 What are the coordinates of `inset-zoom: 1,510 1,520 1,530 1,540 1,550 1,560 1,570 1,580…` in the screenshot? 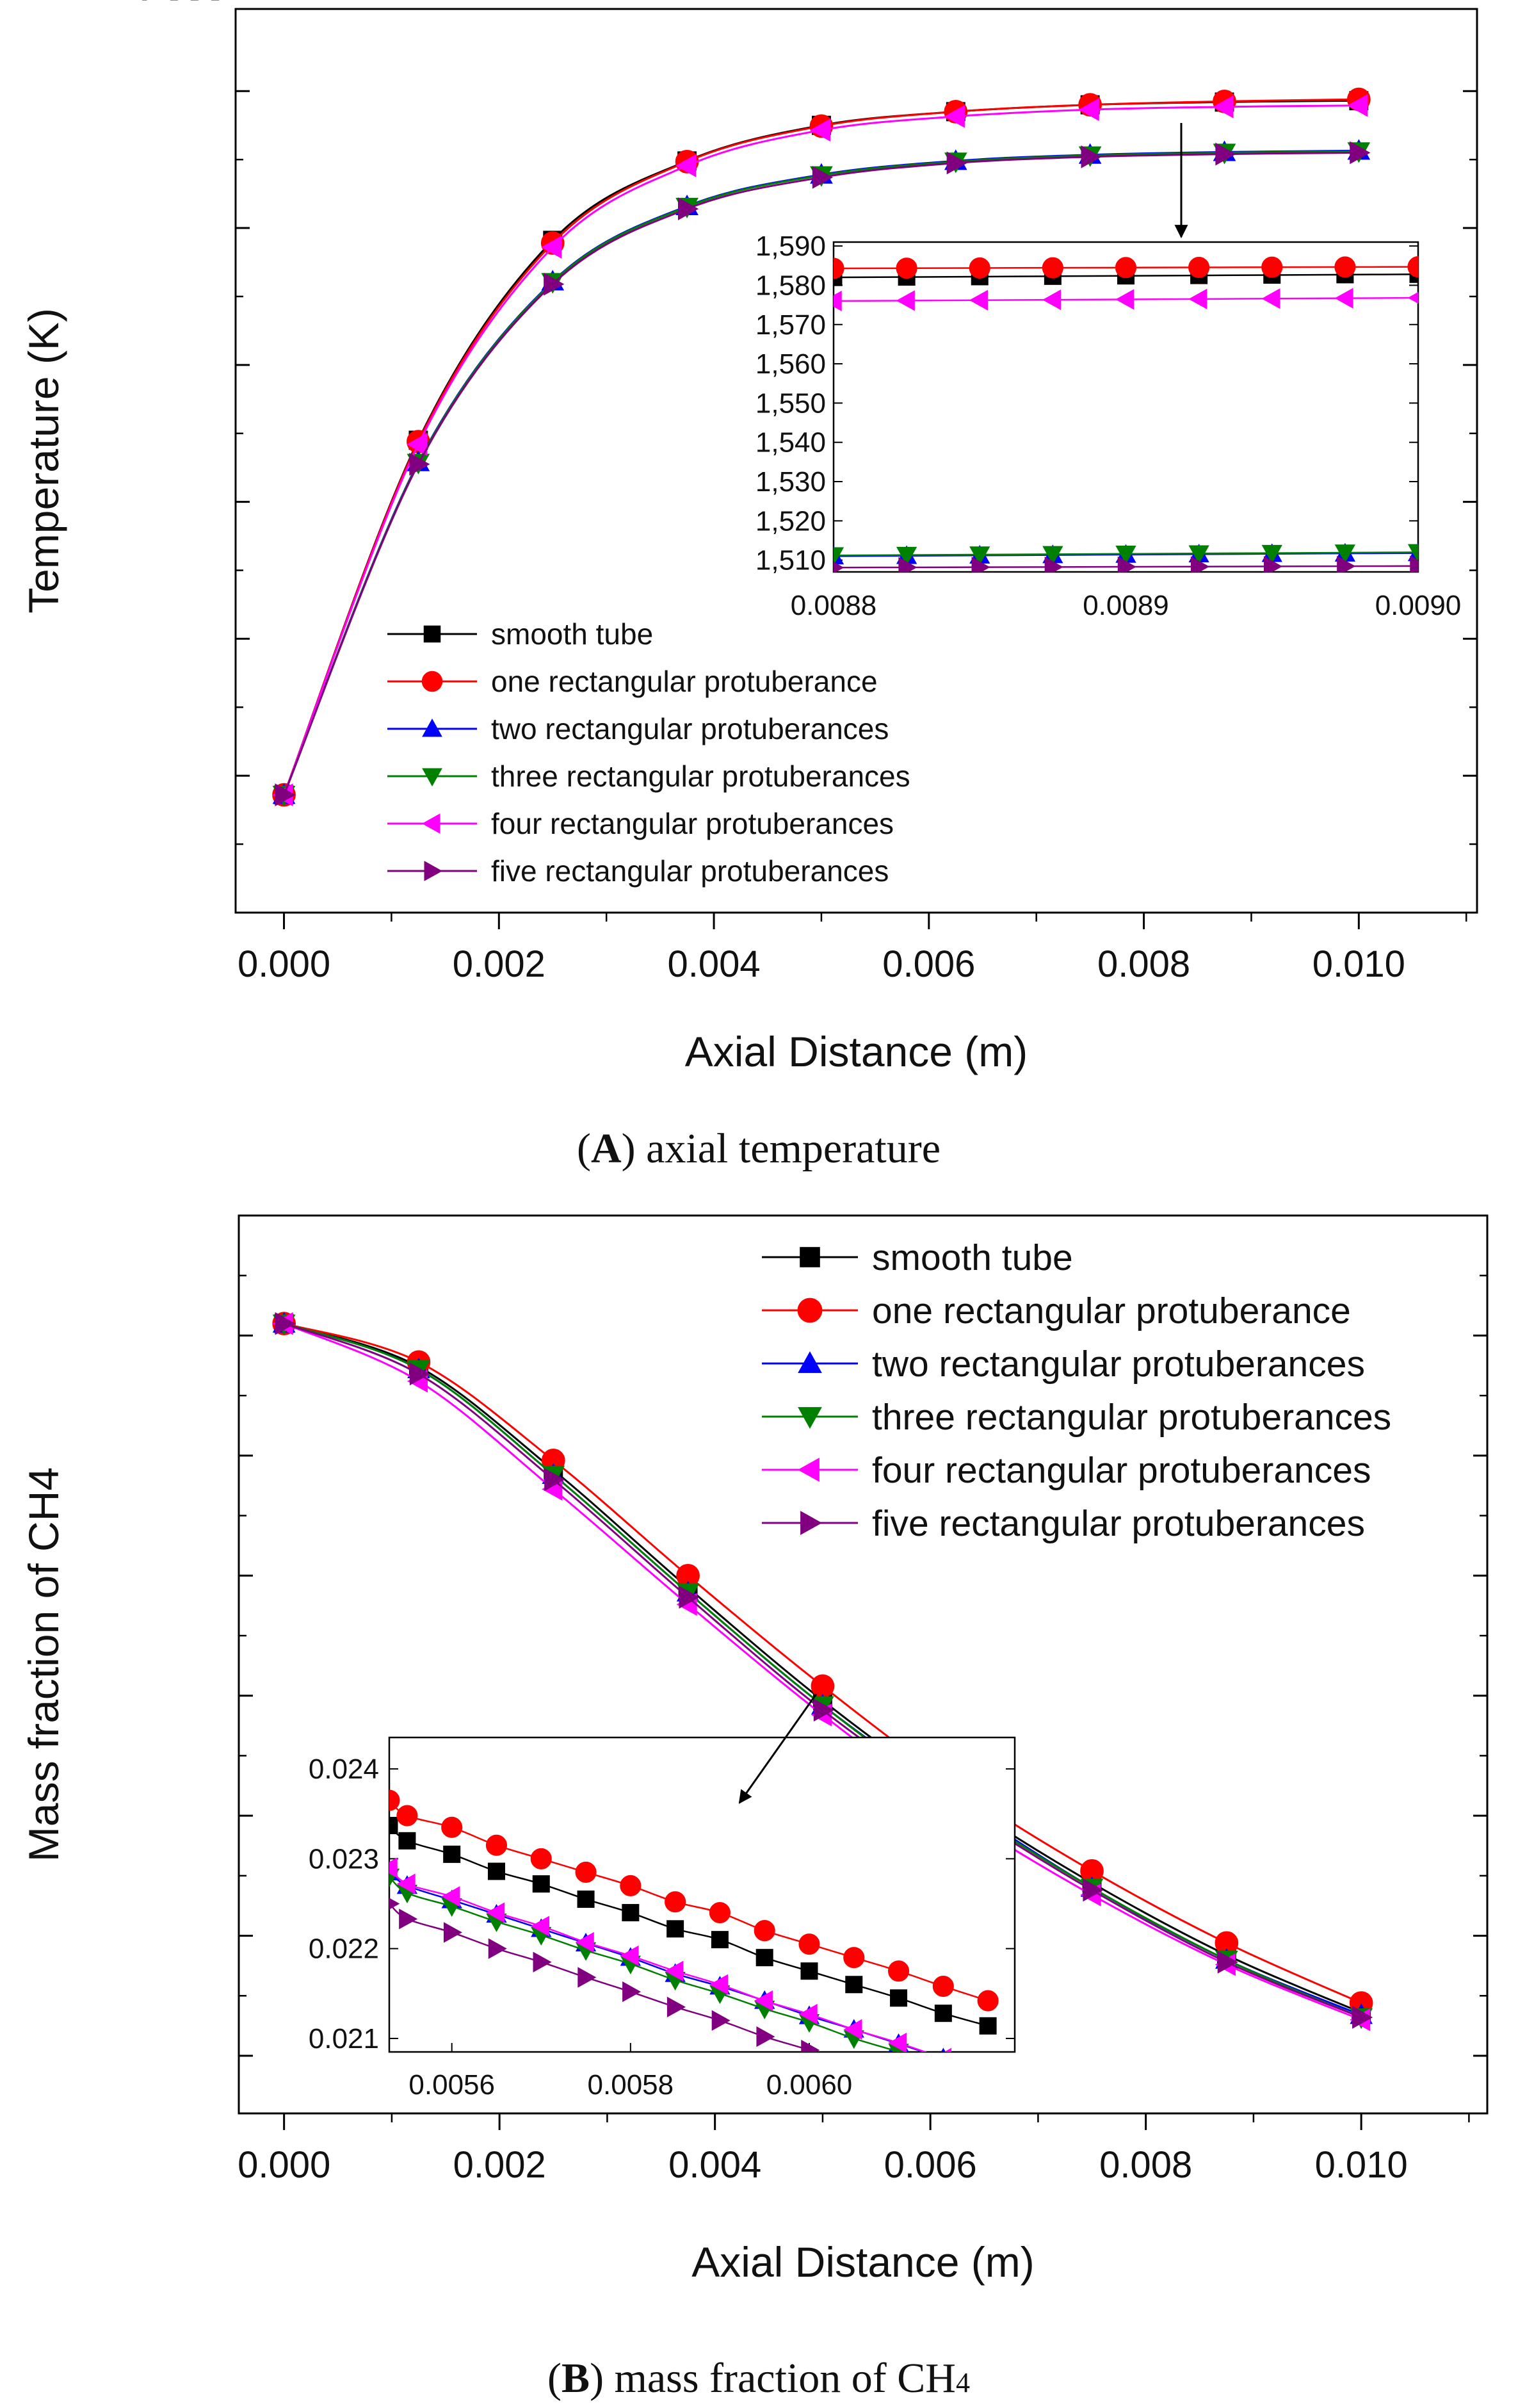 It's located at (1108, 426).